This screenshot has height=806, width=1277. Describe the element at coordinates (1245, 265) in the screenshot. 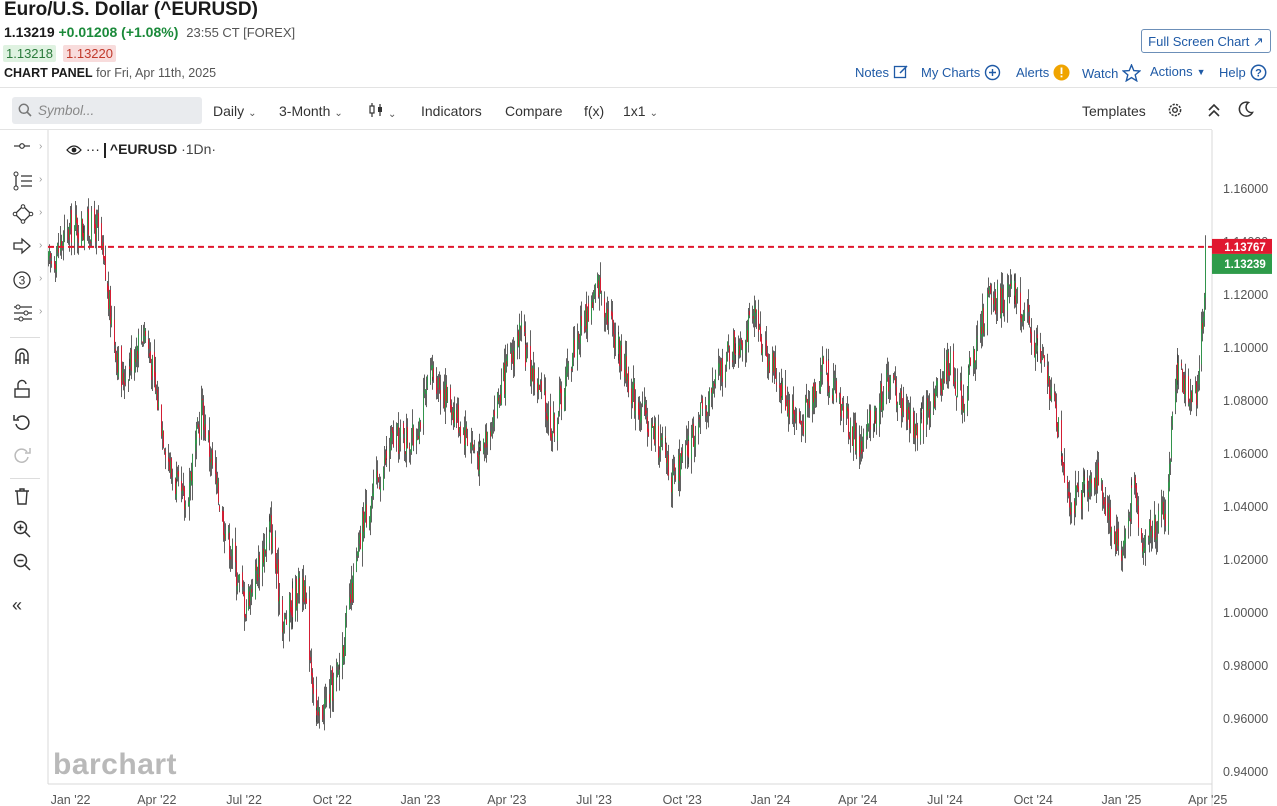

I see `last-price-label: 1.13239` at that location.